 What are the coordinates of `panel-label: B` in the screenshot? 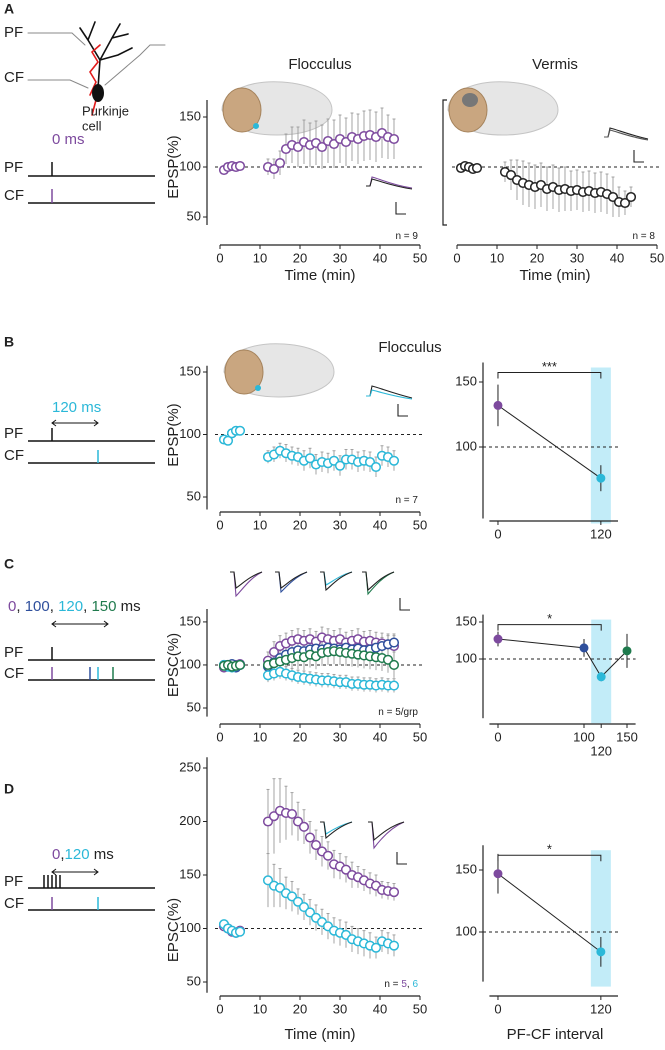 It's located at (9, 342).